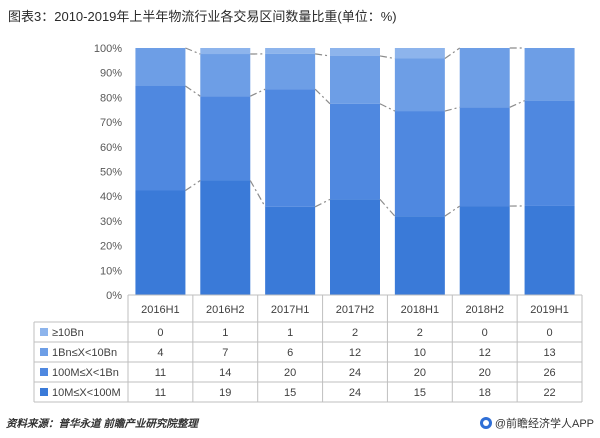  I want to click on data-table-value: 14, so click(225, 373).